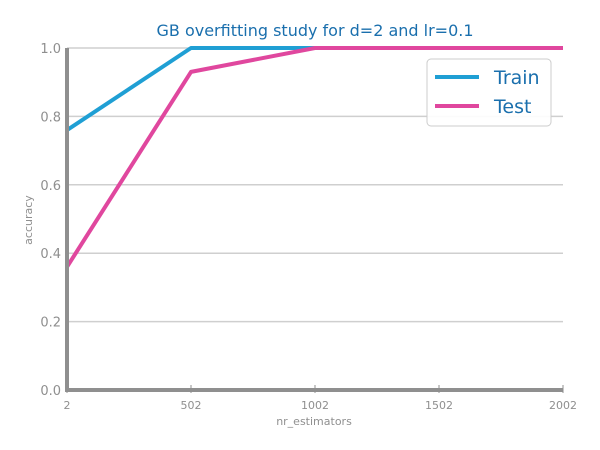  What do you see at coordinates (516, 78) in the screenshot?
I see `legend-label-train: Train` at bounding box center [516, 78].